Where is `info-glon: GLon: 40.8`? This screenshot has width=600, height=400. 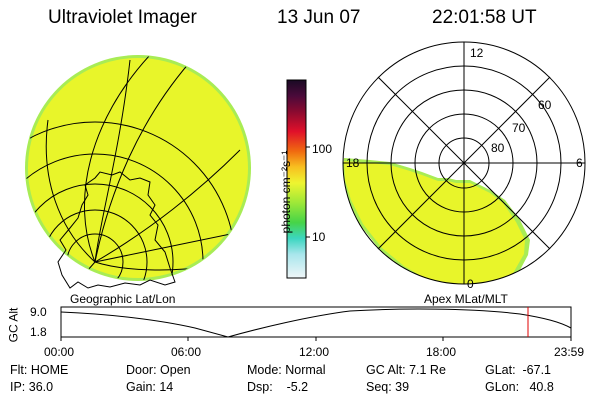 info-glon: GLon: 40.8 is located at coordinates (519, 387).